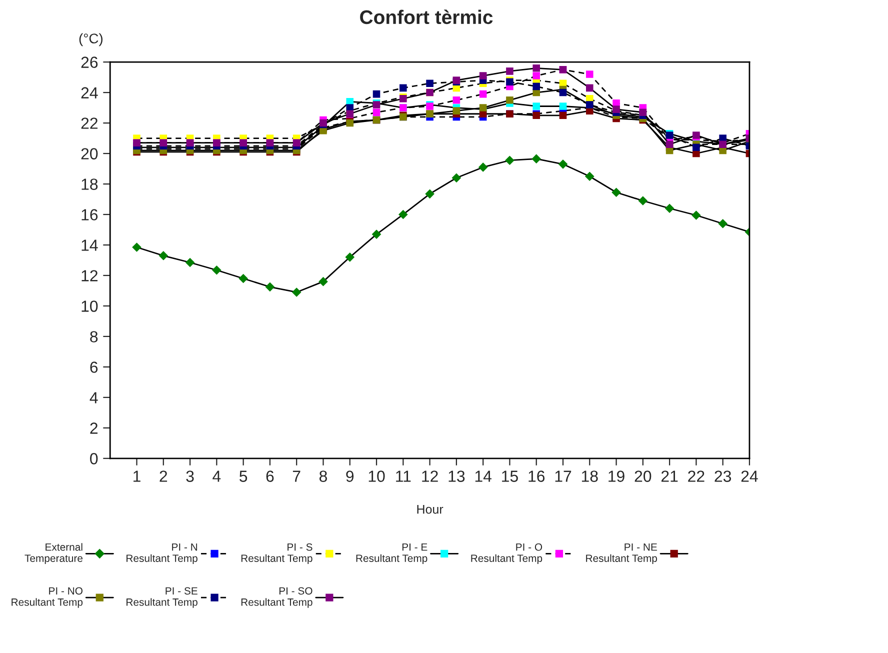  What do you see at coordinates (94, 428) in the screenshot?
I see `y-tick-label: 2` at bounding box center [94, 428].